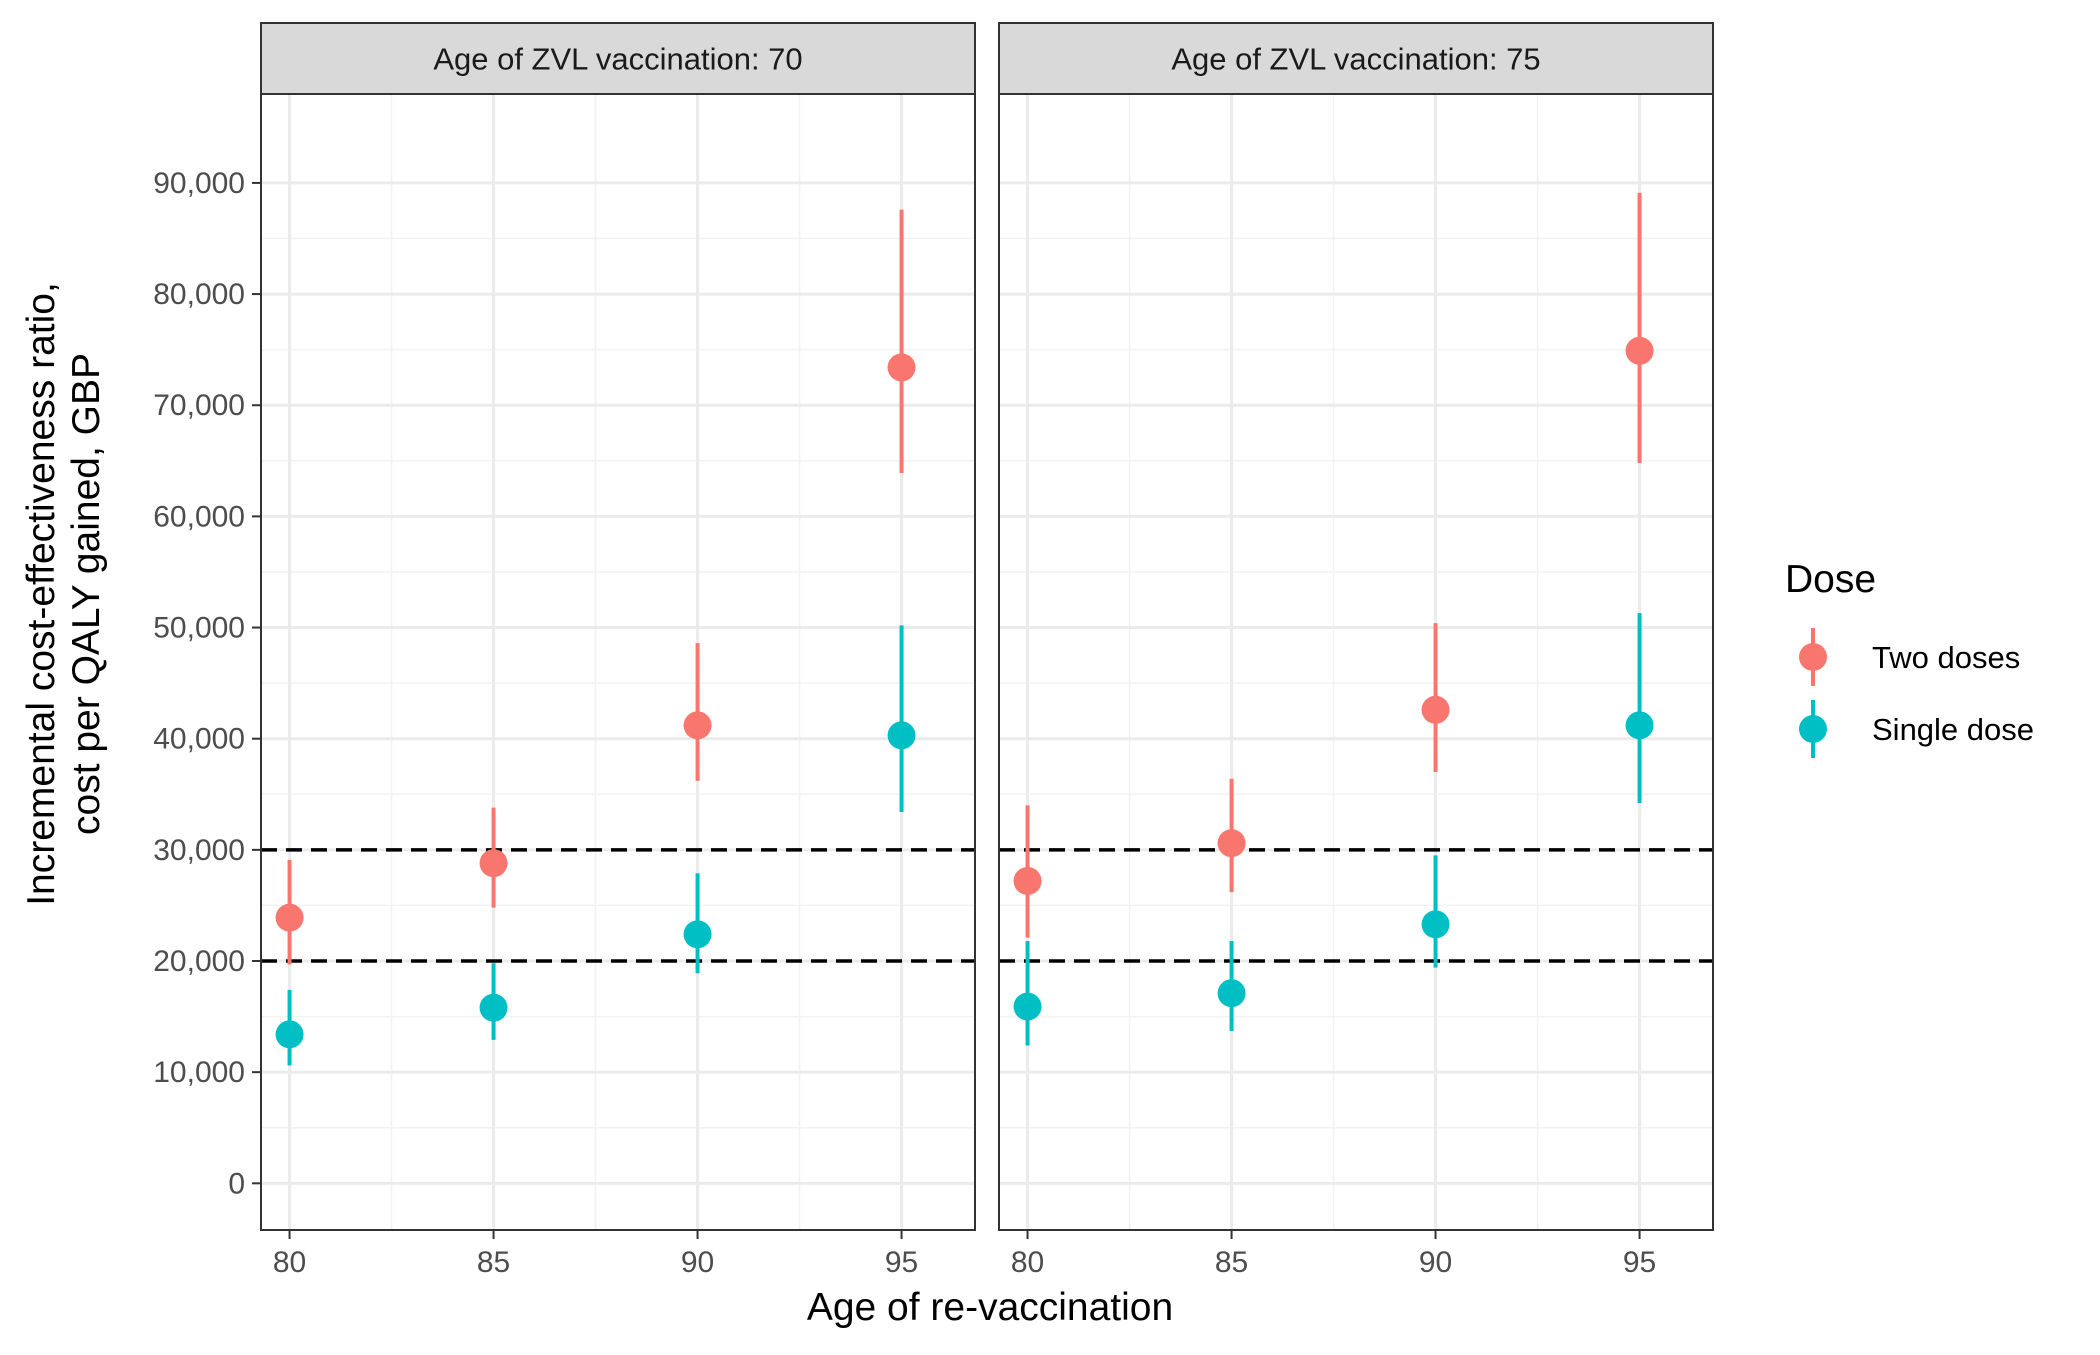  Describe the element at coordinates (199, 628) in the screenshot. I see `y-tick-label: 50,000` at that location.